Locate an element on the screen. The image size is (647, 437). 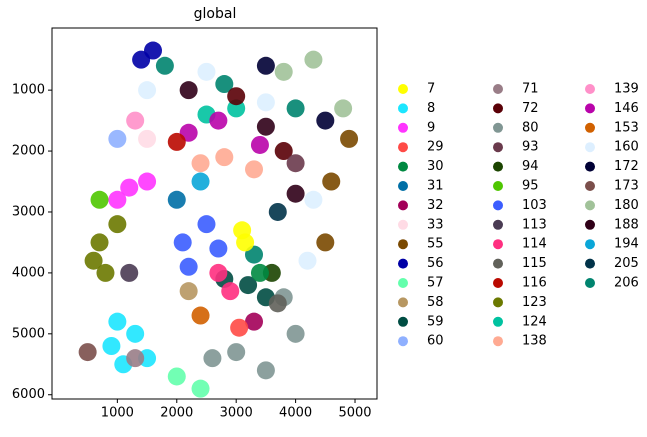
legend-label: 146 is located at coordinates (626, 108).